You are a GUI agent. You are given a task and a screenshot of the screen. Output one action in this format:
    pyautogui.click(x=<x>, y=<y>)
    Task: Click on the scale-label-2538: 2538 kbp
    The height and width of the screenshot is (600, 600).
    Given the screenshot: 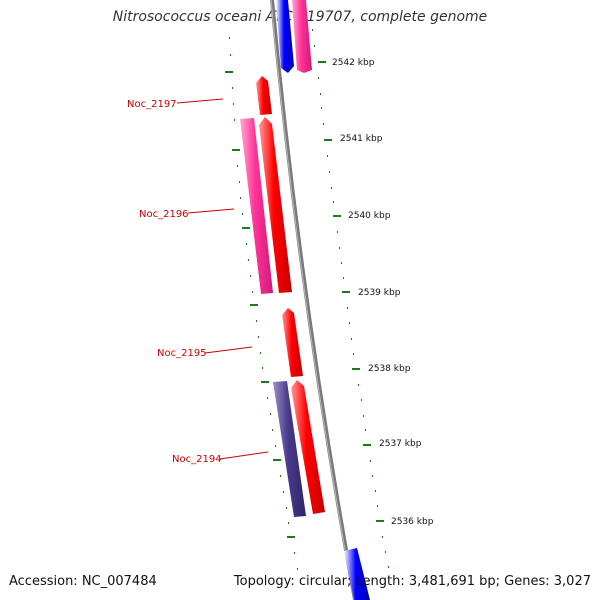 What is the action you would take?
    pyautogui.click(x=389, y=369)
    